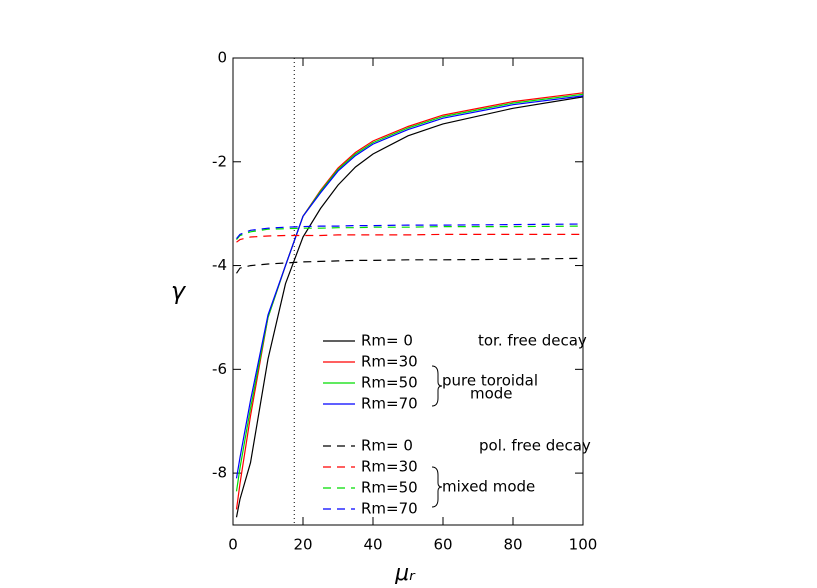 This screenshot has width=817, height=588. I want to click on y-tick-label: -8, so click(219, 473).